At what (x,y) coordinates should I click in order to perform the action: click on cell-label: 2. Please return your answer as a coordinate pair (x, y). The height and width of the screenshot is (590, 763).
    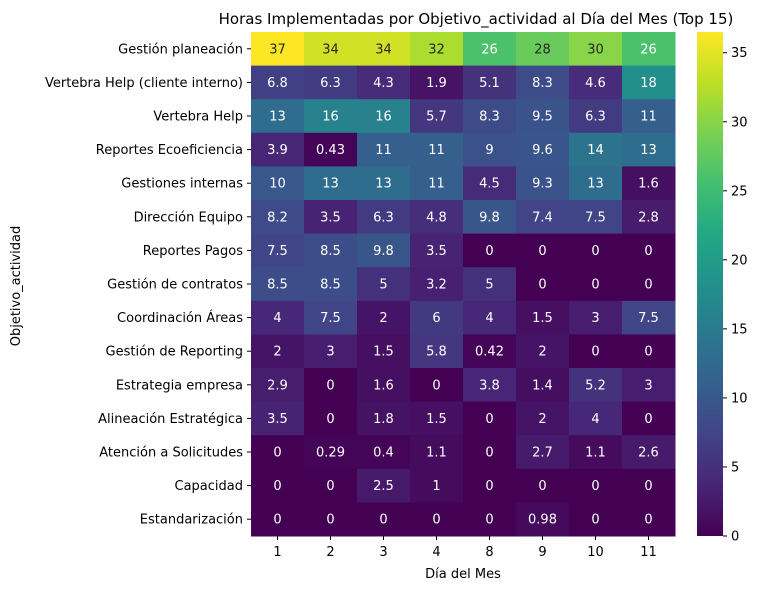
    Looking at the image, I should click on (277, 352).